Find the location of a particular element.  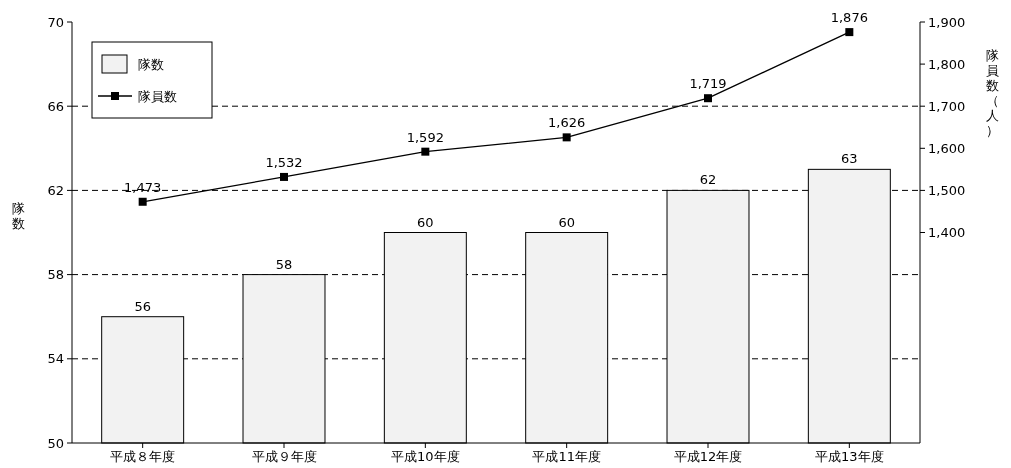

data-label: 63 is located at coordinates (849, 159).